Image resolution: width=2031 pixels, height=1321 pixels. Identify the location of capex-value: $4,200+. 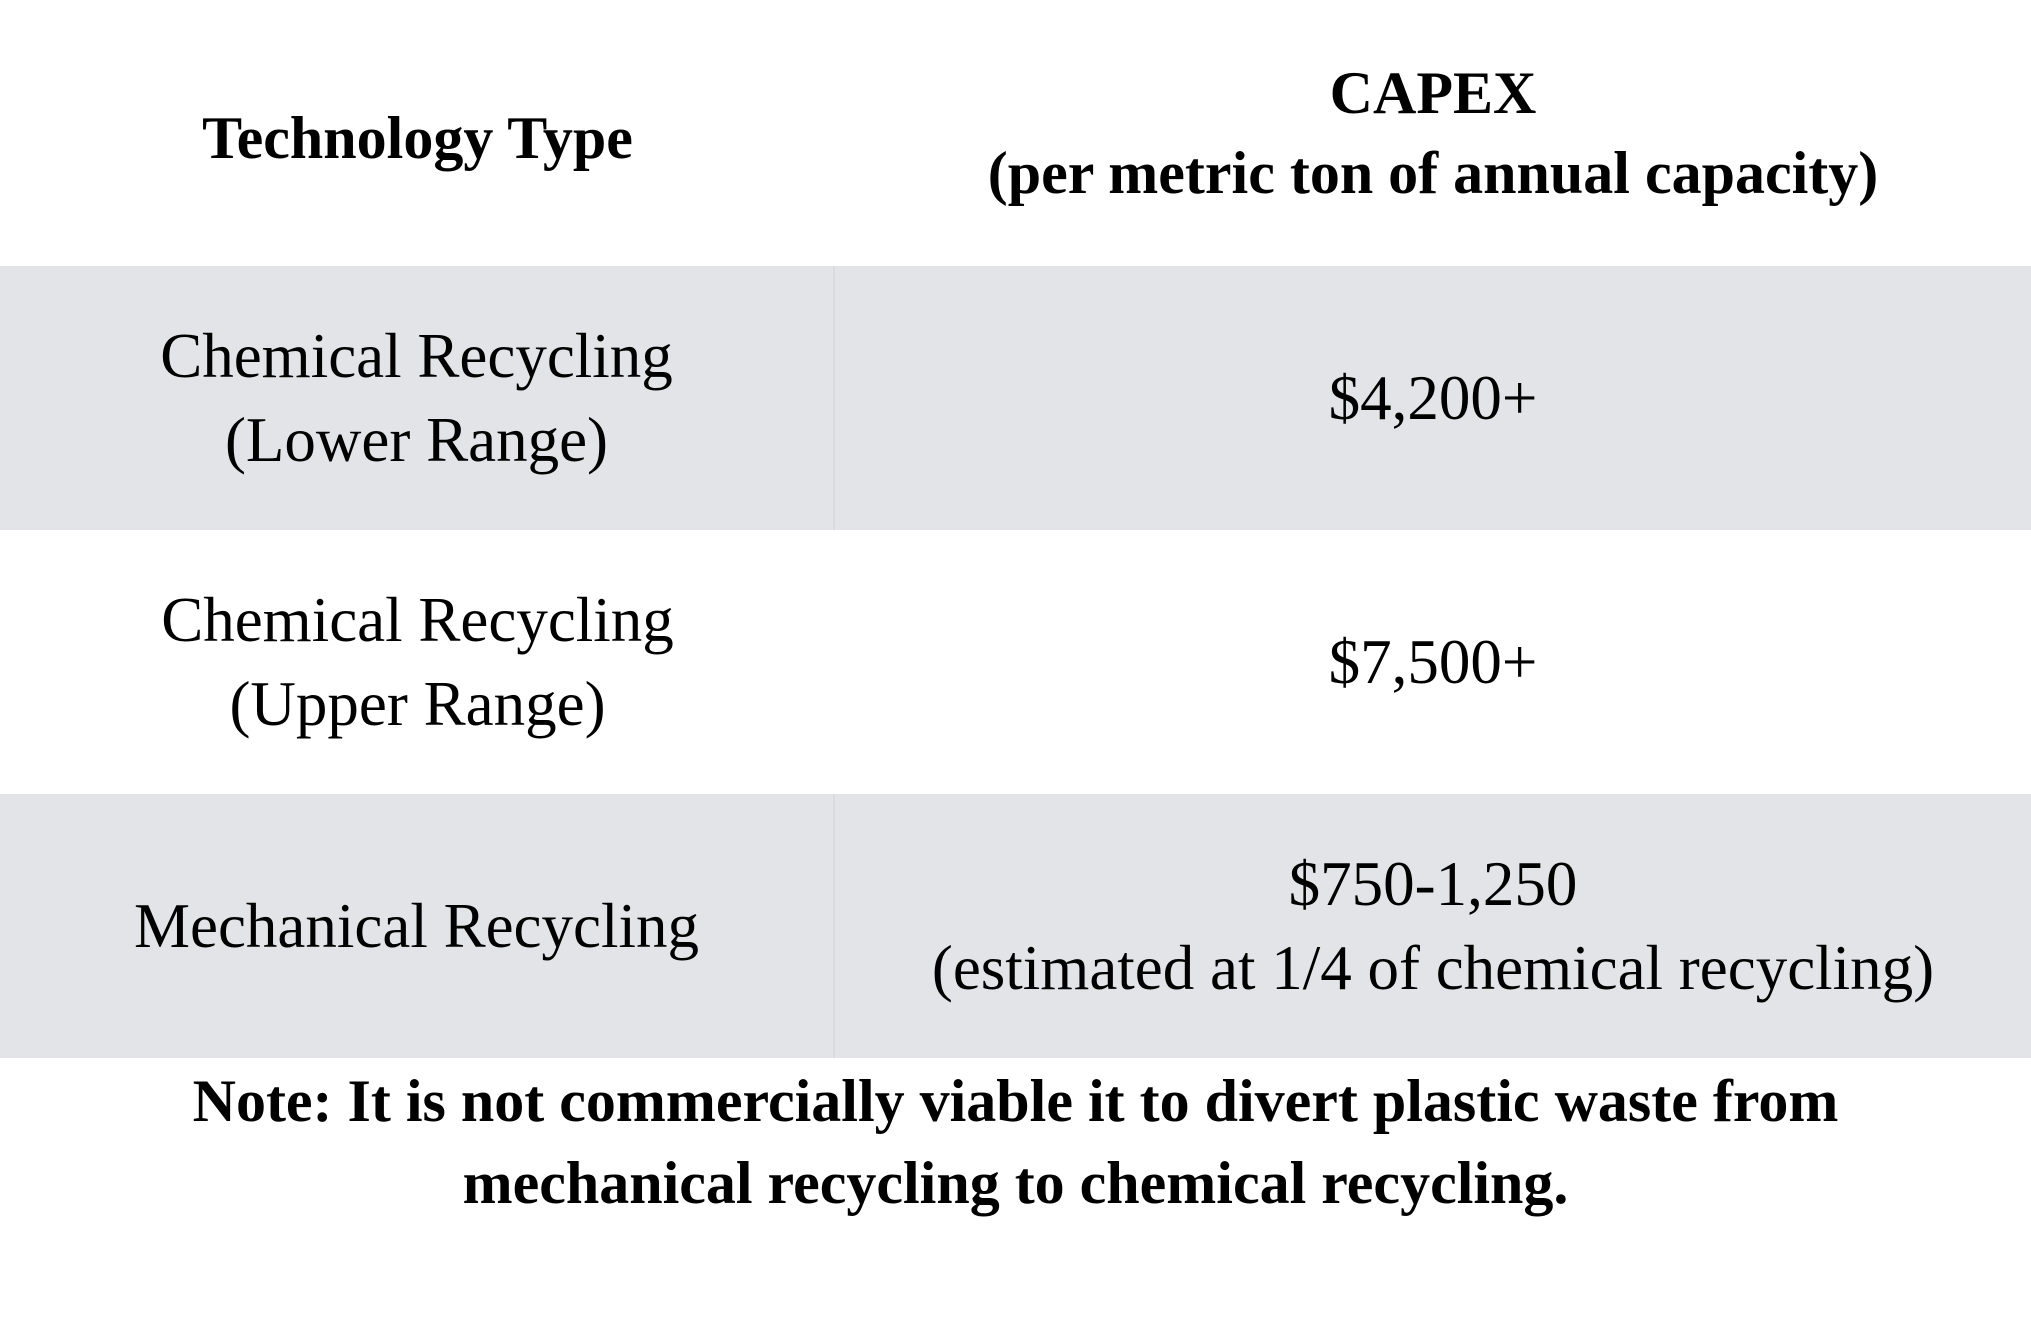
(1433, 398).